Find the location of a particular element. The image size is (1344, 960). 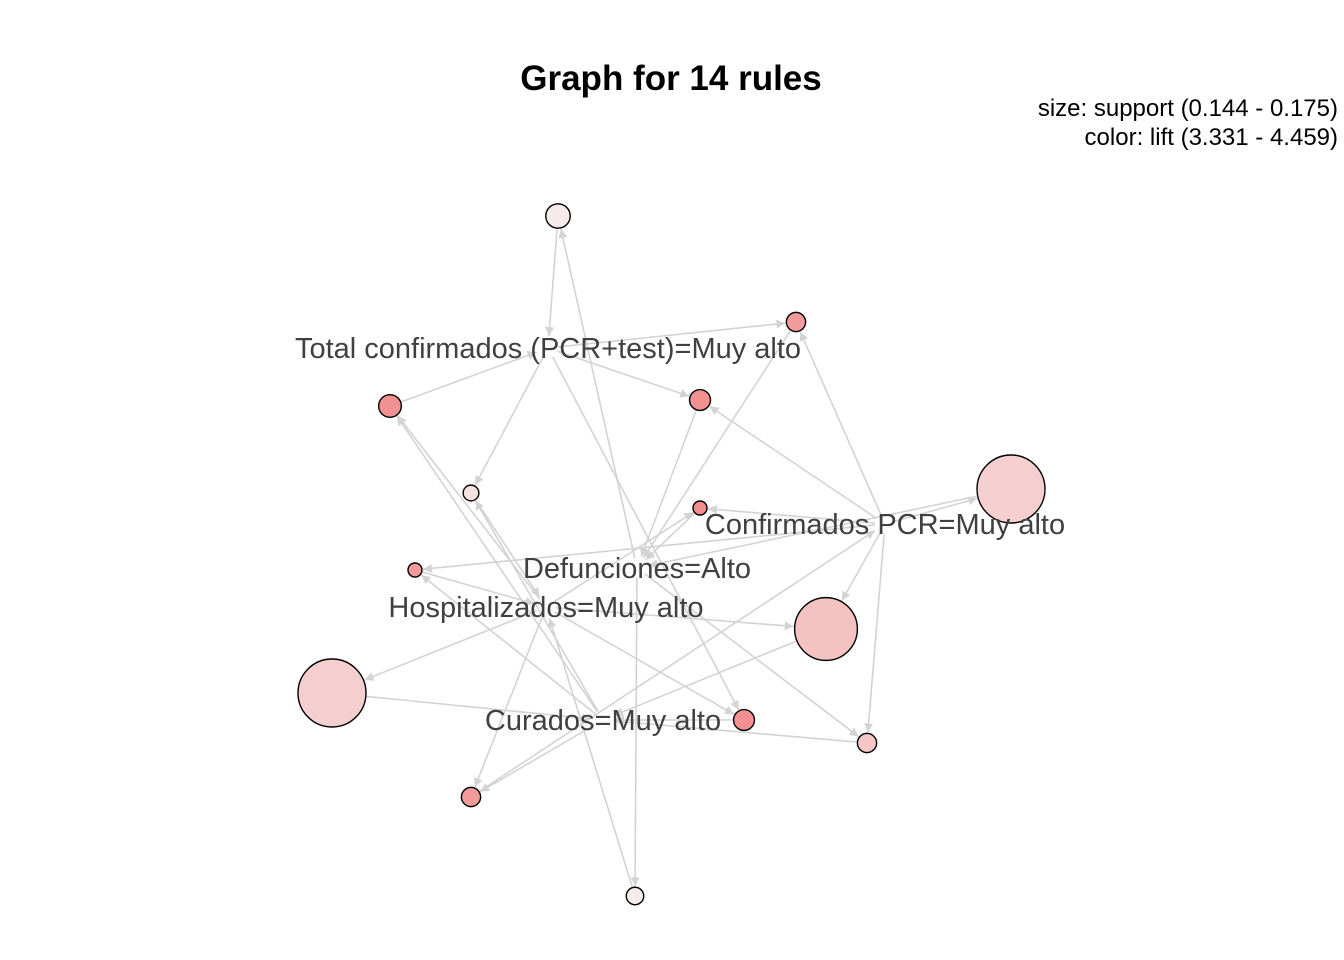

rule-node-r10 is located at coordinates (332, 693).